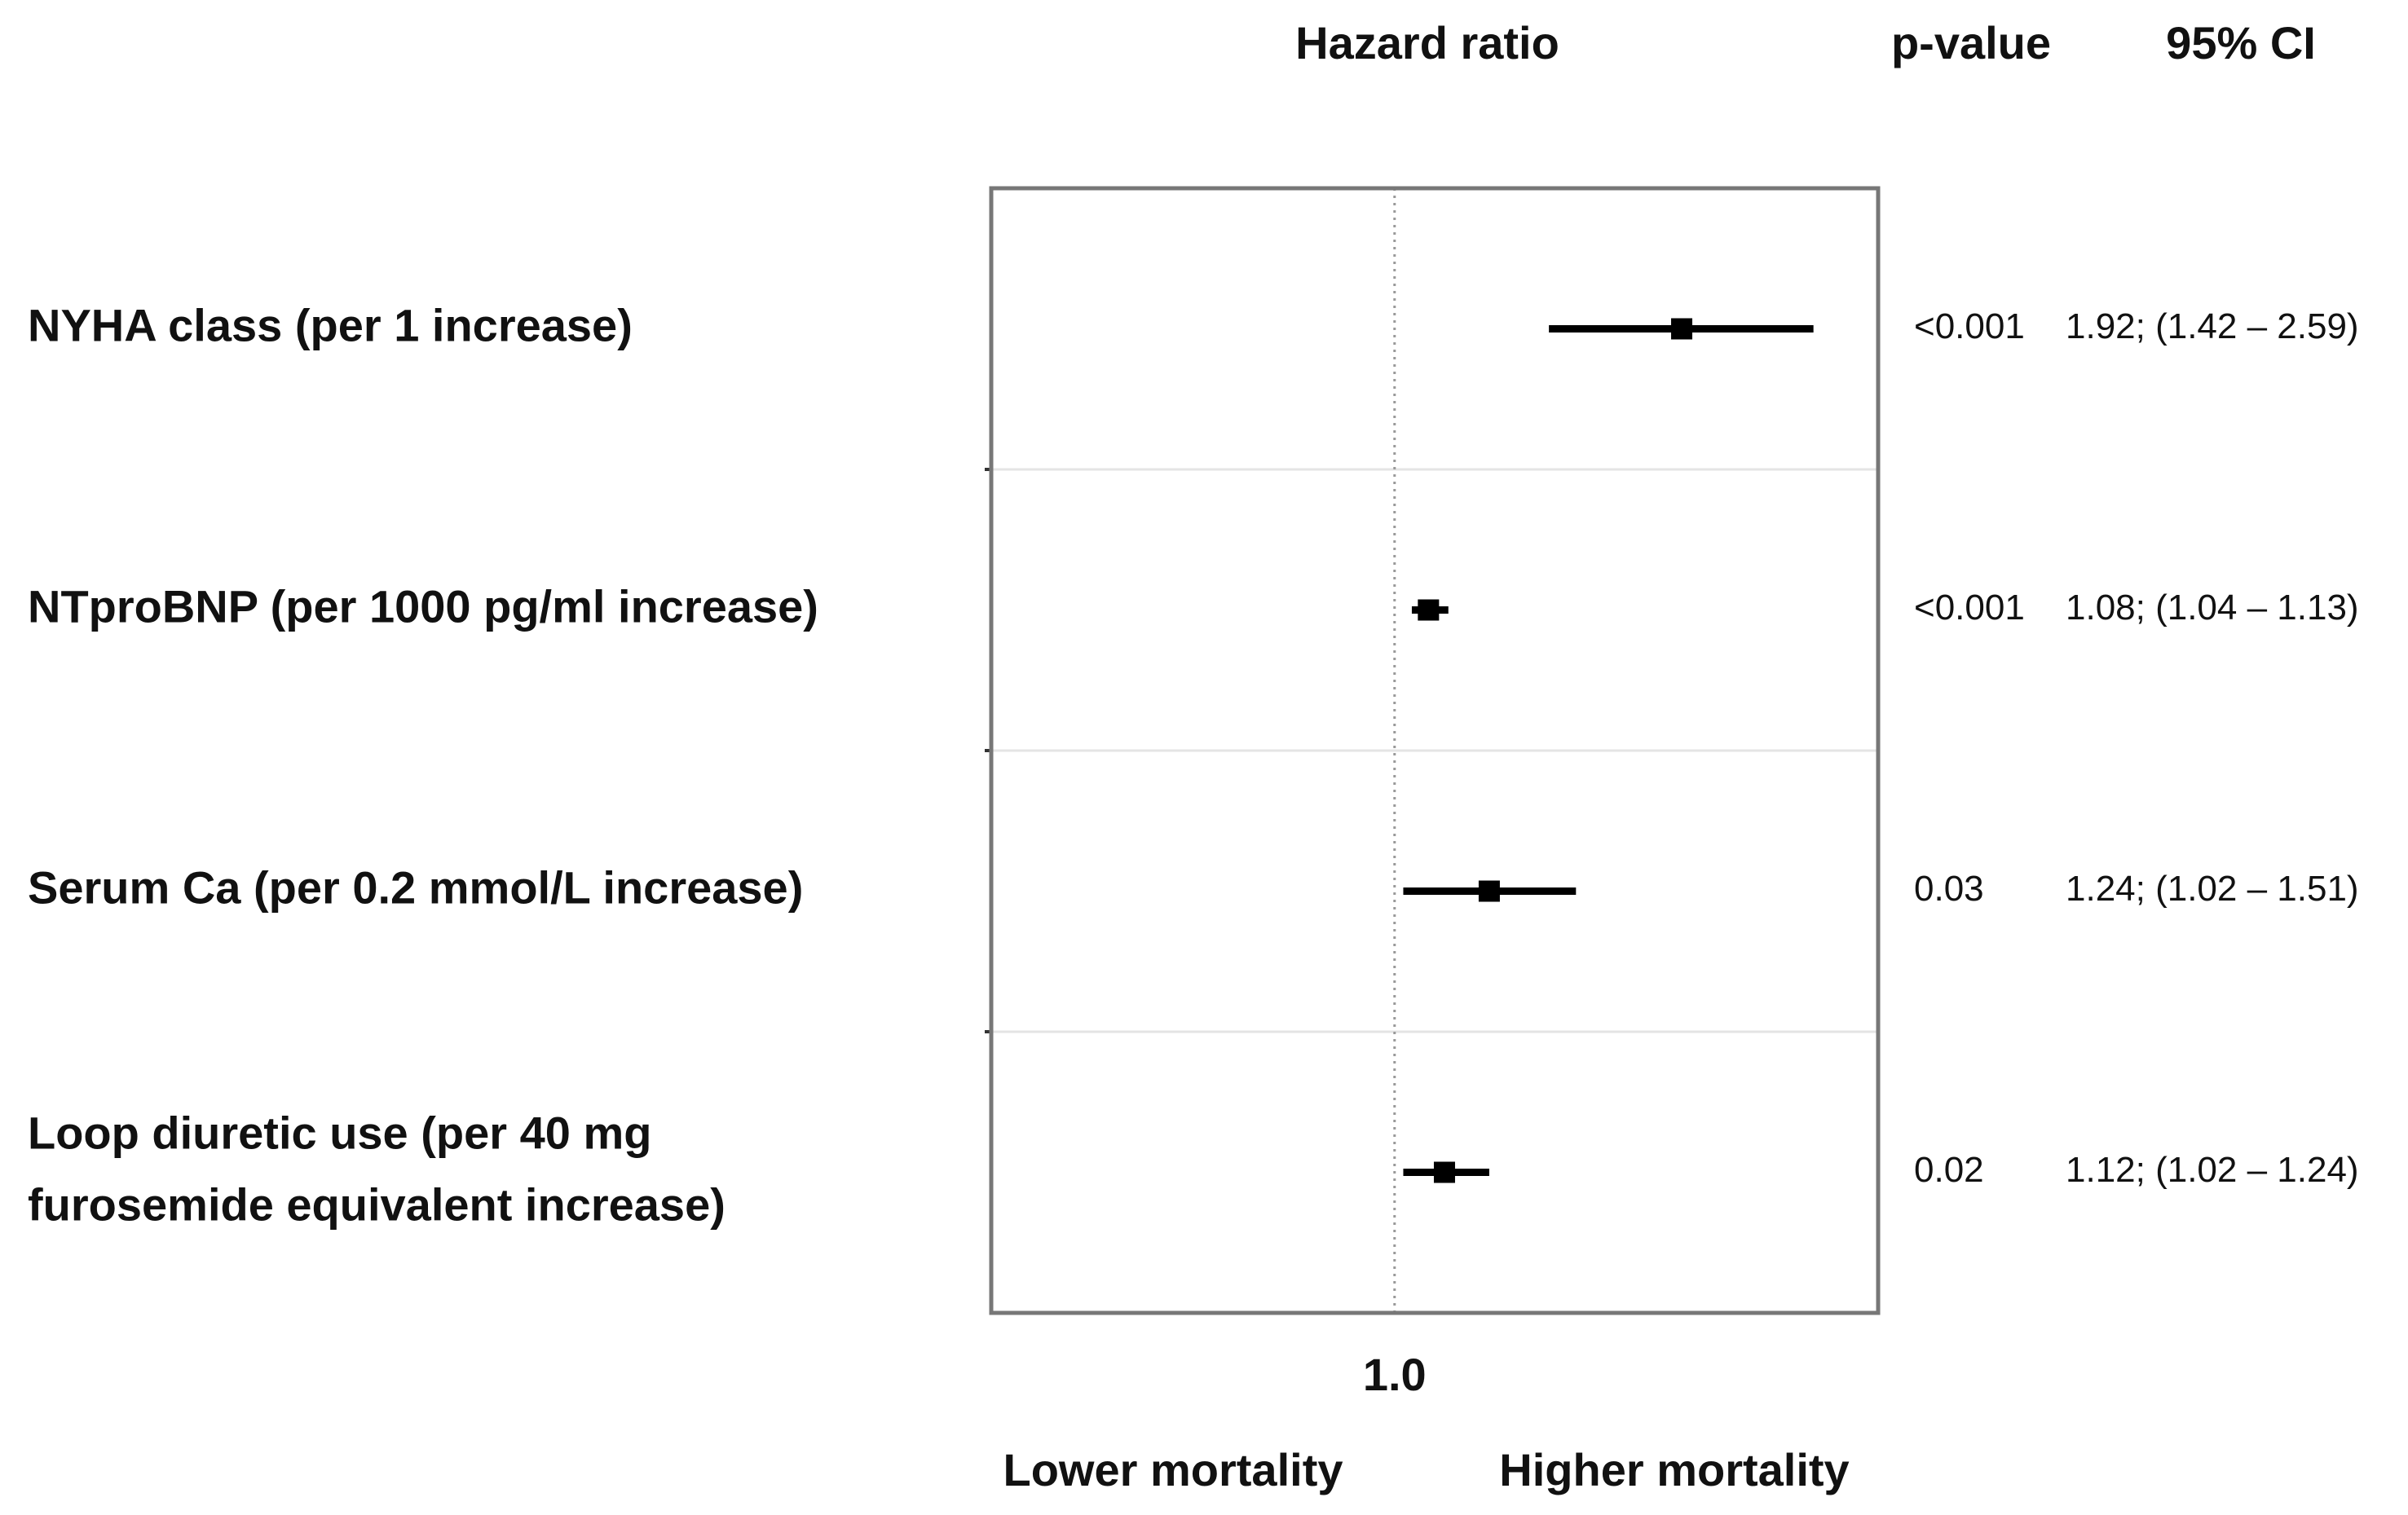 The width and height of the screenshot is (2408, 1515). Describe the element at coordinates (330, 324) in the screenshot. I see `category-label: NYHA class (per 1 increase)` at that location.